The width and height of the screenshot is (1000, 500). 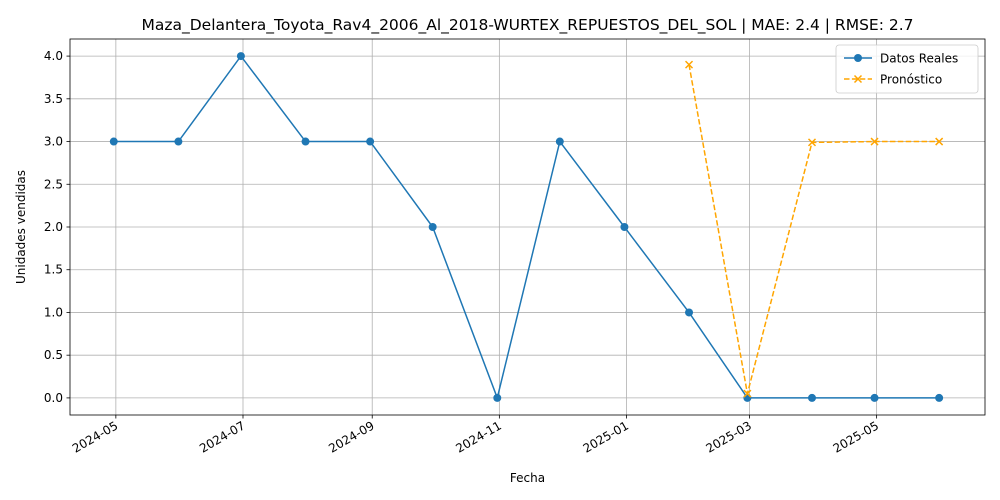 What do you see at coordinates (53, 312) in the screenshot?
I see `y-tick-label: 1.0` at bounding box center [53, 312].